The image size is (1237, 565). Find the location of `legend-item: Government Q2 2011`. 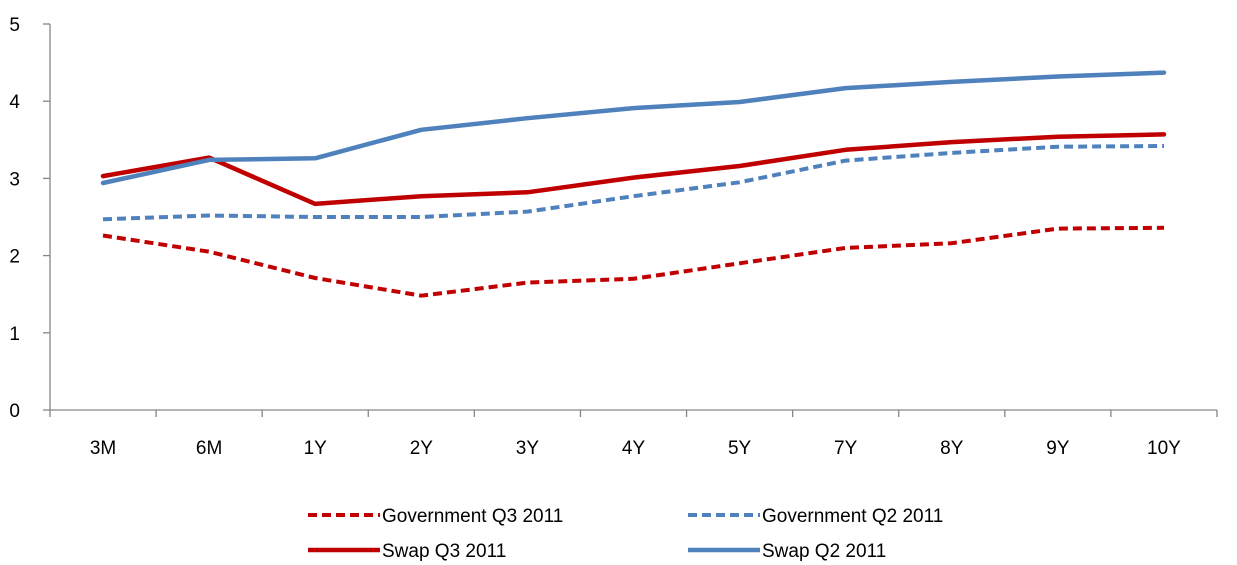

legend-item: Government Q2 2011 is located at coordinates (815, 516).